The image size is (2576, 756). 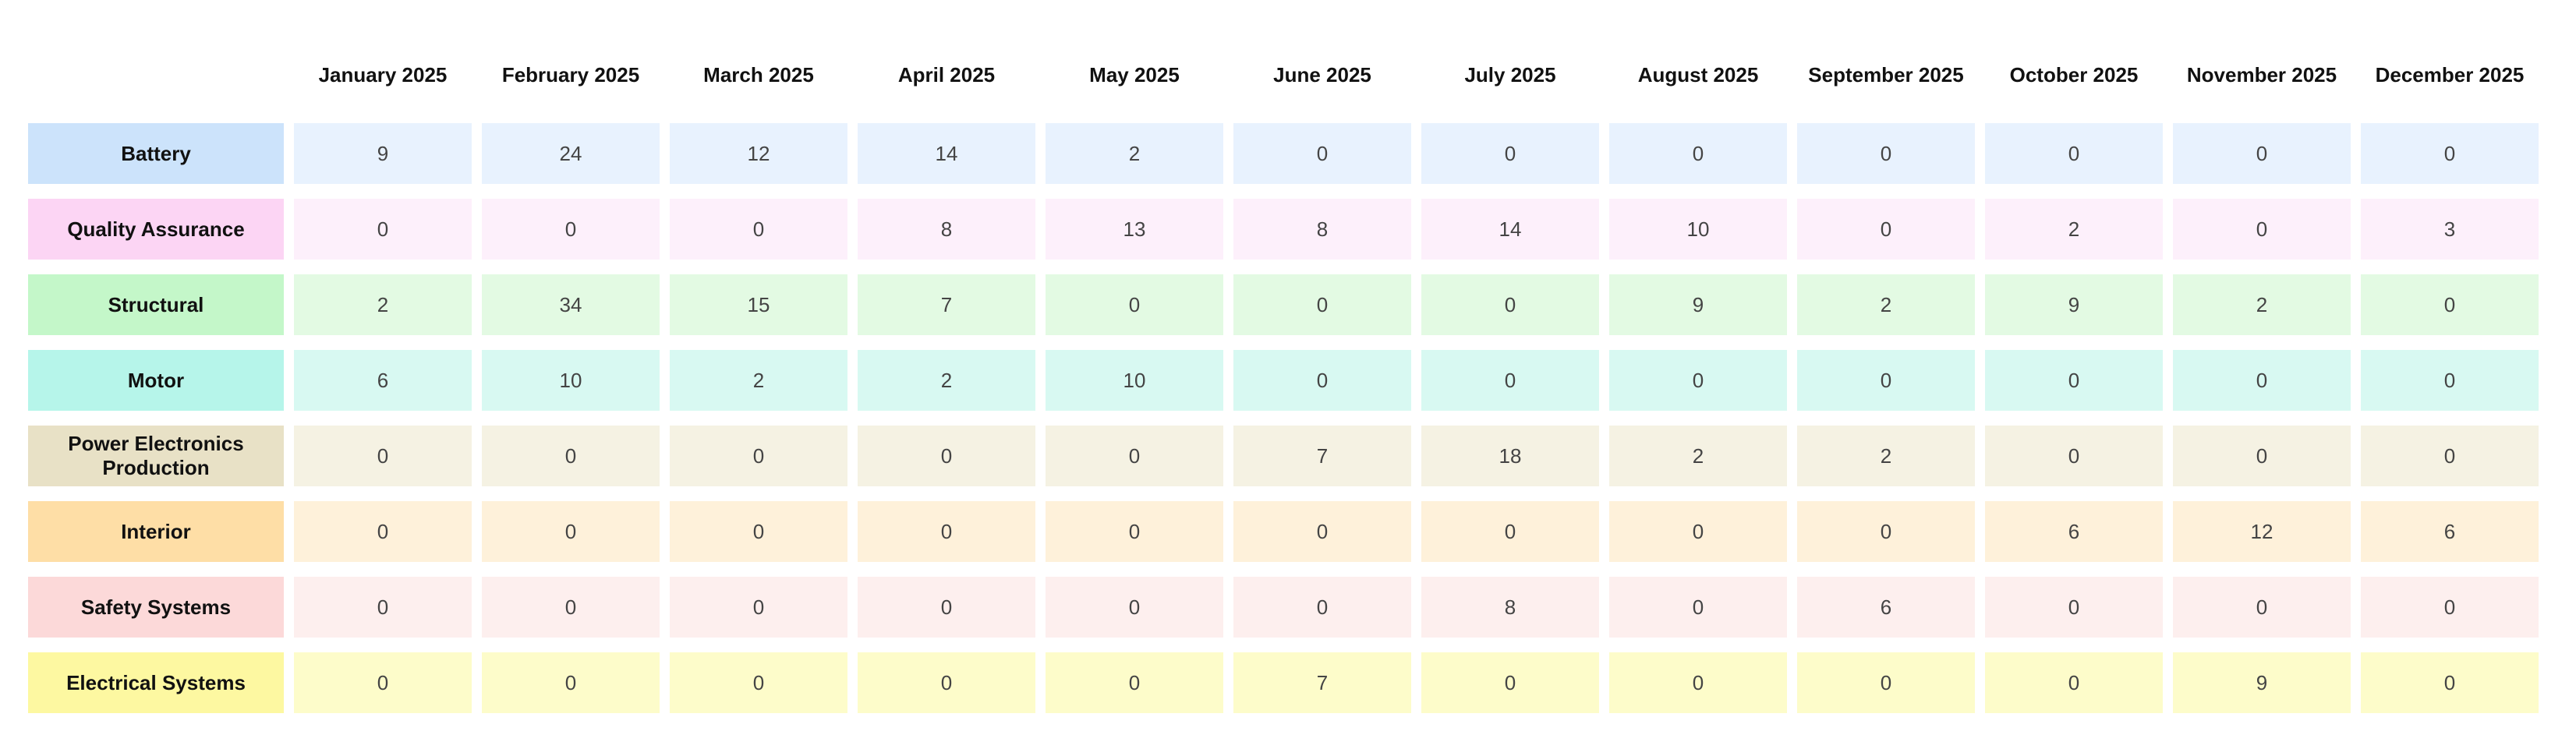 I want to click on row-label: Electrical Systems, so click(x=156, y=682).